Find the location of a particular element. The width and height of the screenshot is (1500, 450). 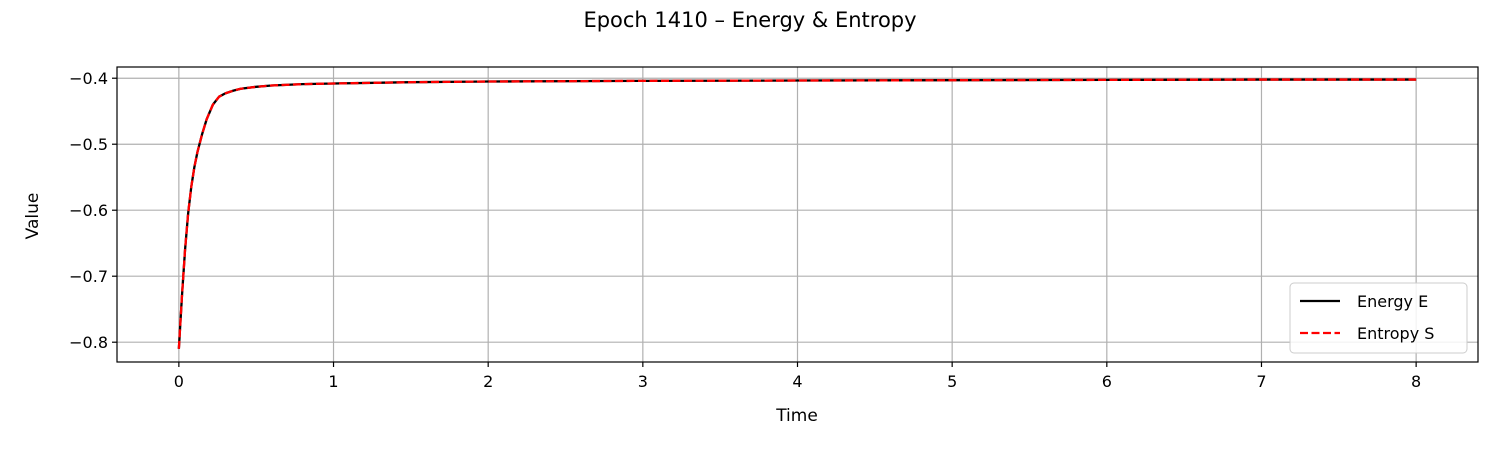

x-tick-label: 3 is located at coordinates (643, 381).